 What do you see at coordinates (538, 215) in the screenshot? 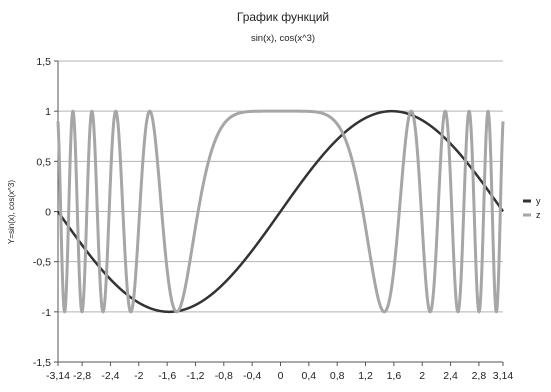
I see `legend-label-z: z` at bounding box center [538, 215].